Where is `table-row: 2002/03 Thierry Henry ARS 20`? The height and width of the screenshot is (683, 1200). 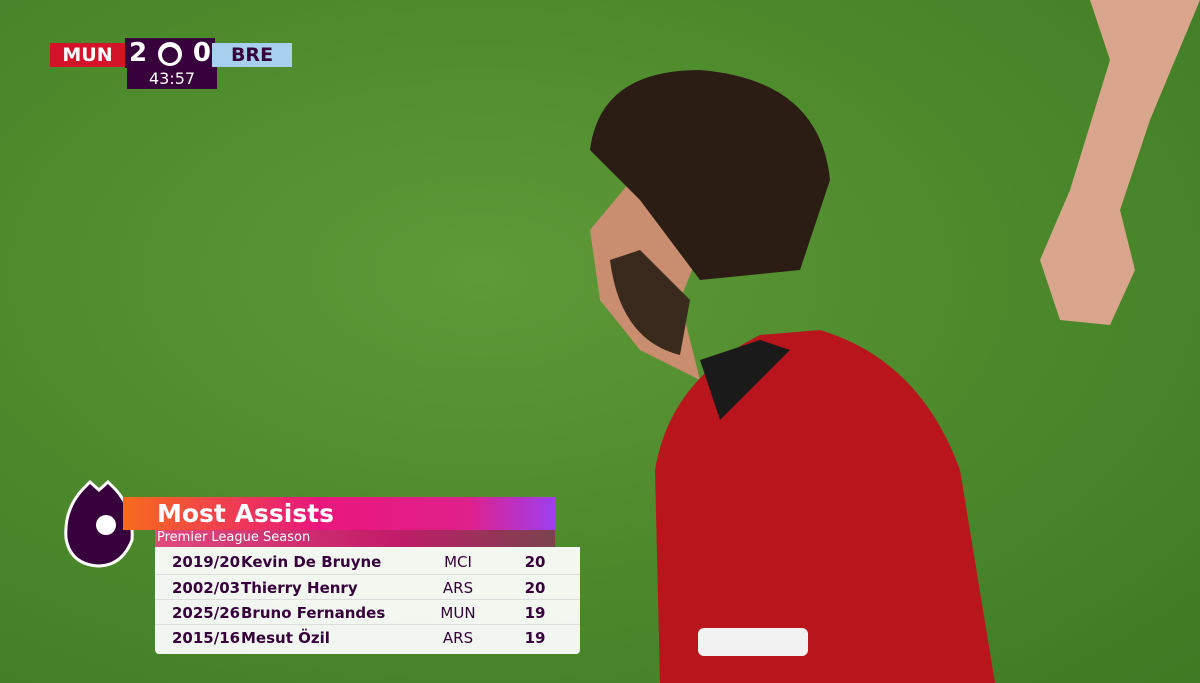 table-row: 2002/03 Thierry Henry ARS 20 is located at coordinates (367, 587).